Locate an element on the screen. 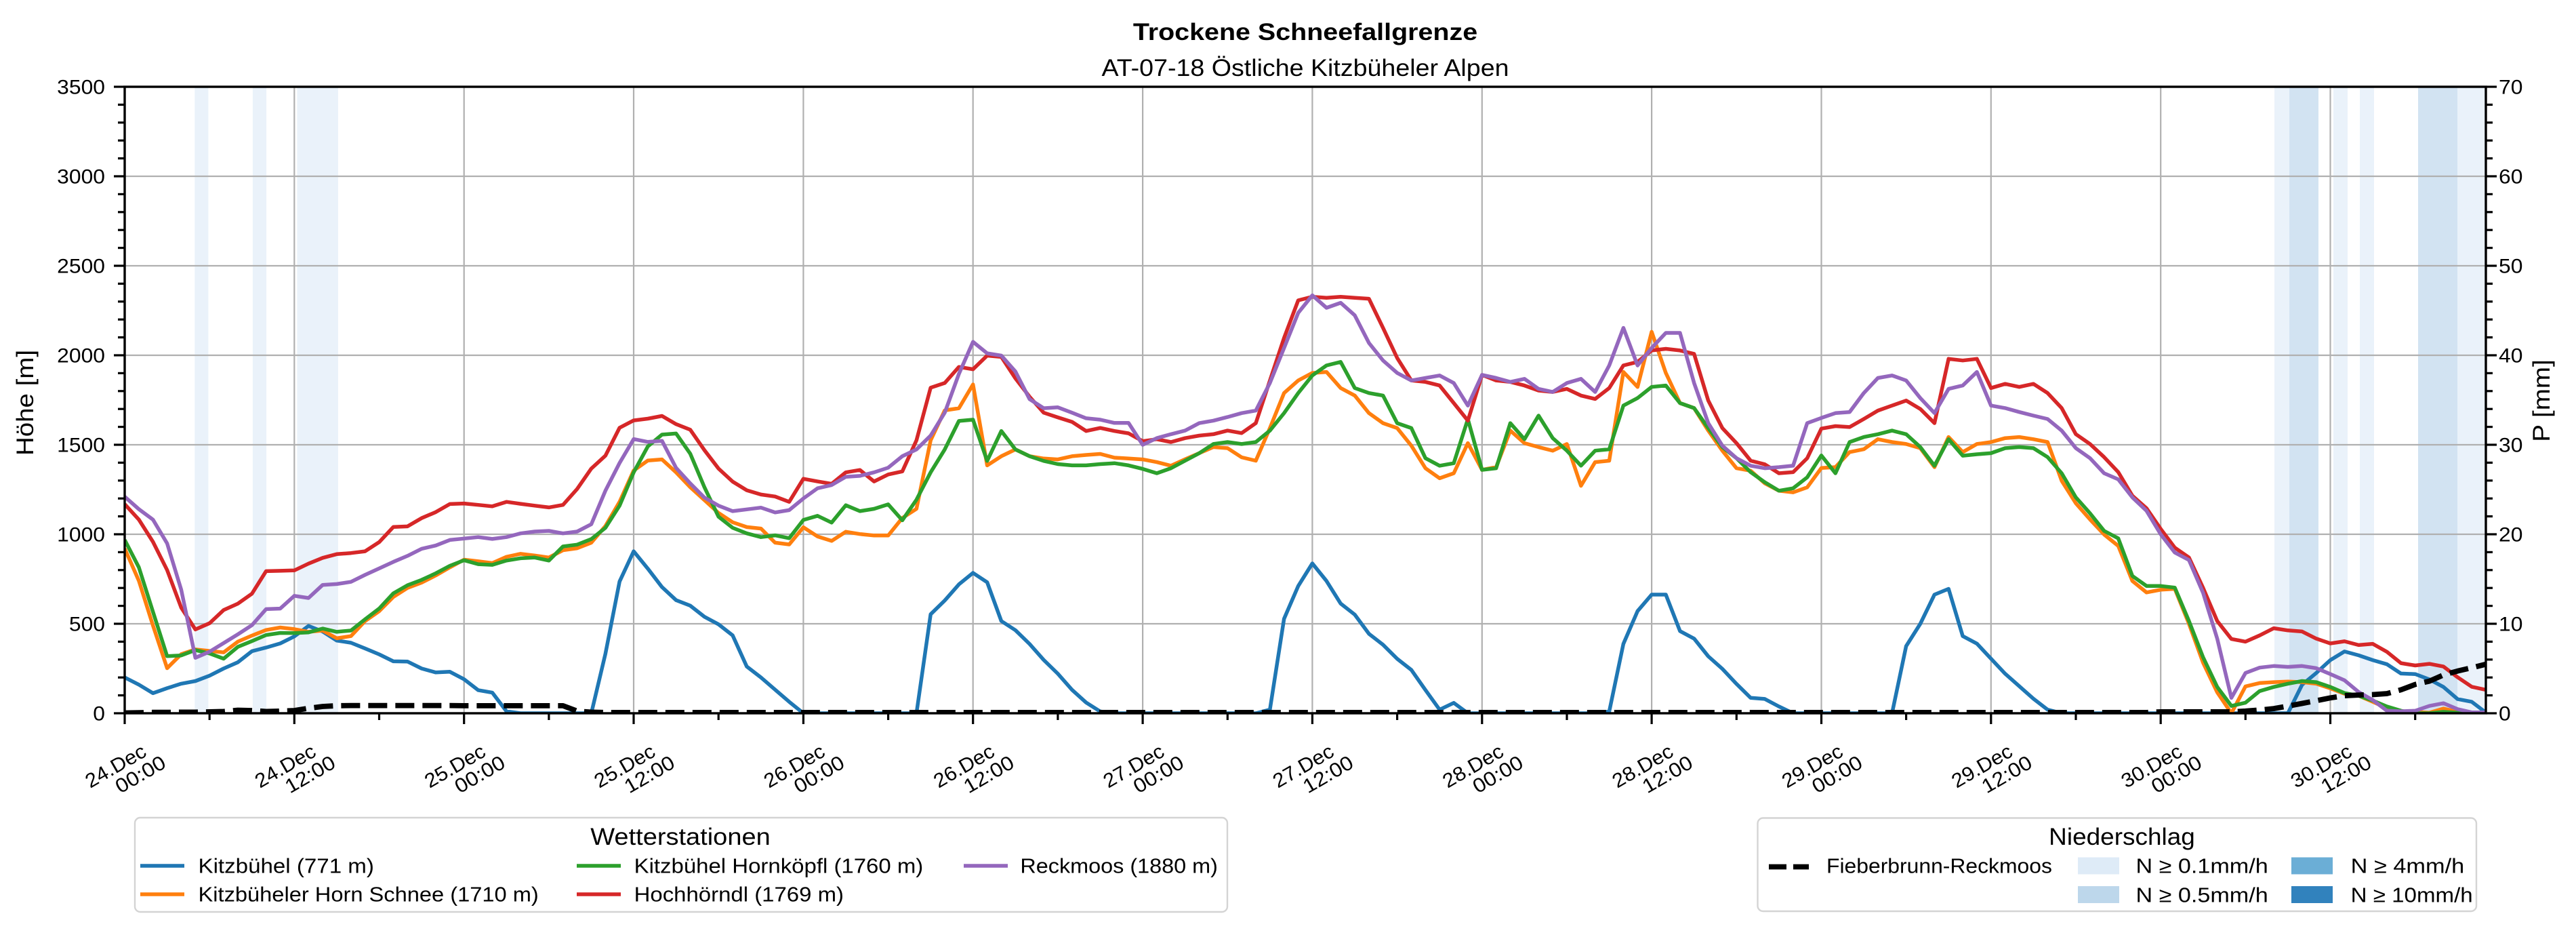  svg-text: 2000 is located at coordinates (81, 355).